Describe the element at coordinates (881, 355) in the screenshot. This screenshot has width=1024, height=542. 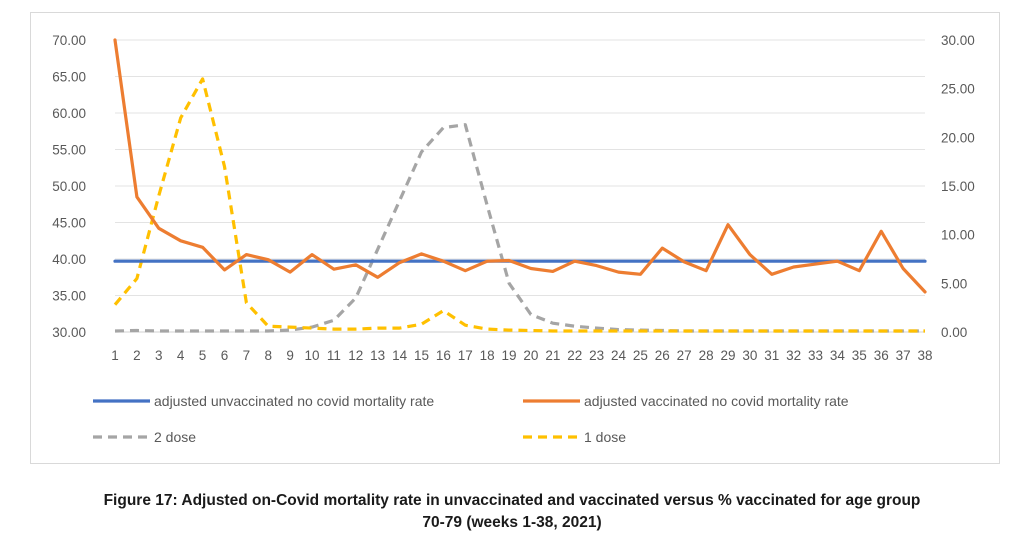
I see `x-tick-label: 36` at that location.